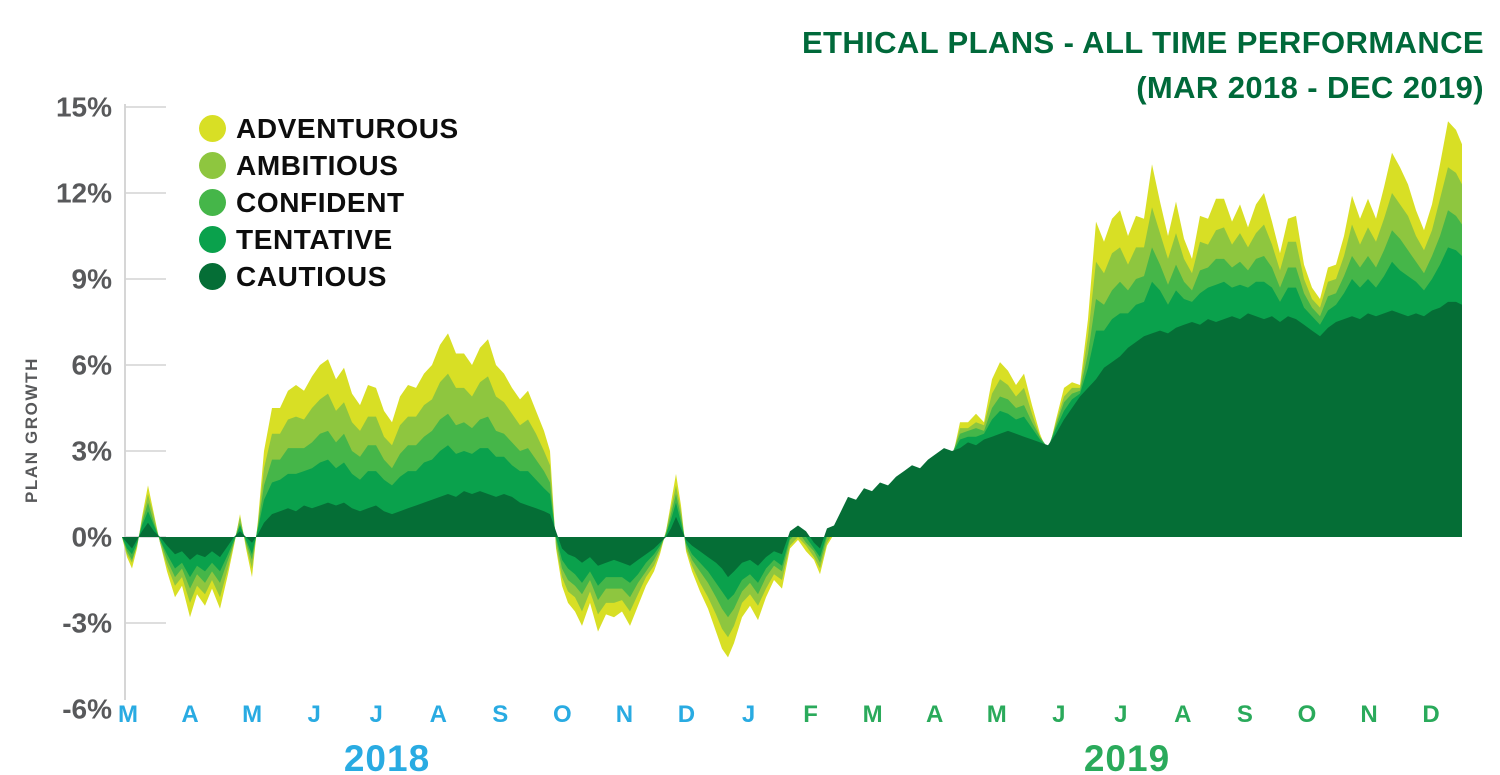 The height and width of the screenshot is (775, 1500). Describe the element at coordinates (84, 106) in the screenshot. I see `y-tick-label-15: 15%` at that location.